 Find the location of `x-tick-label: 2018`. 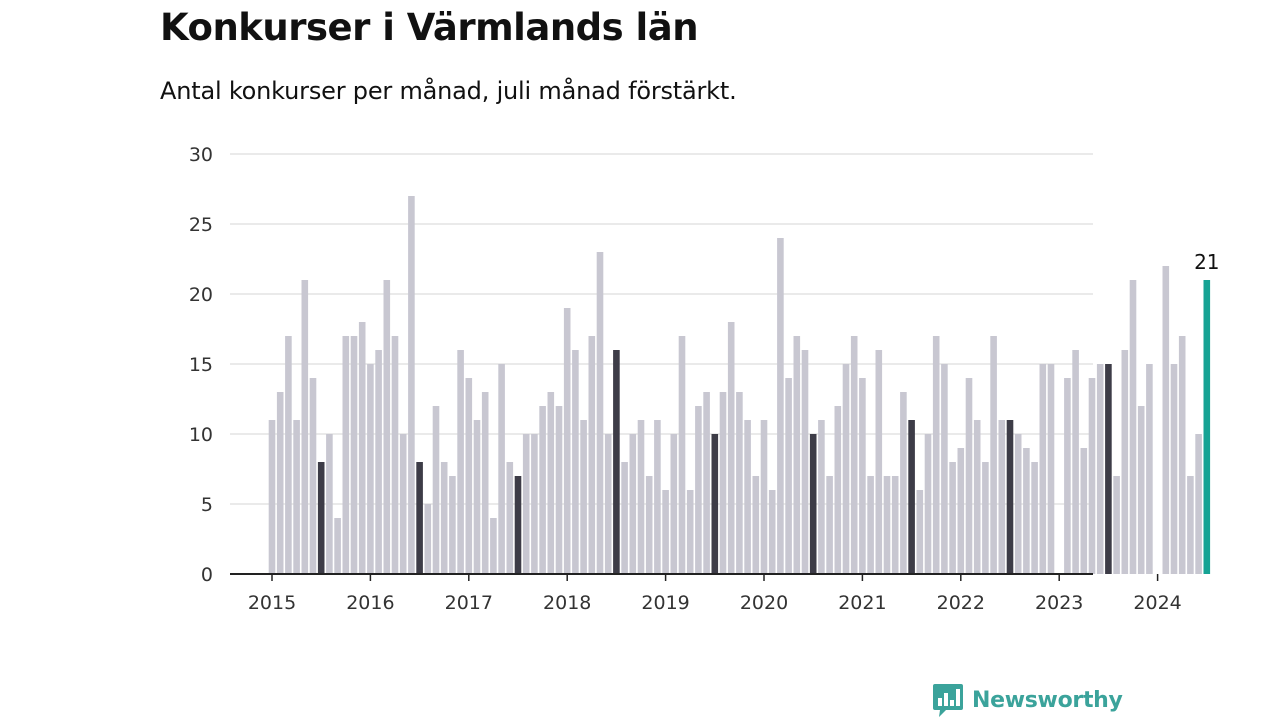

x-tick-label: 2018 is located at coordinates (567, 603).